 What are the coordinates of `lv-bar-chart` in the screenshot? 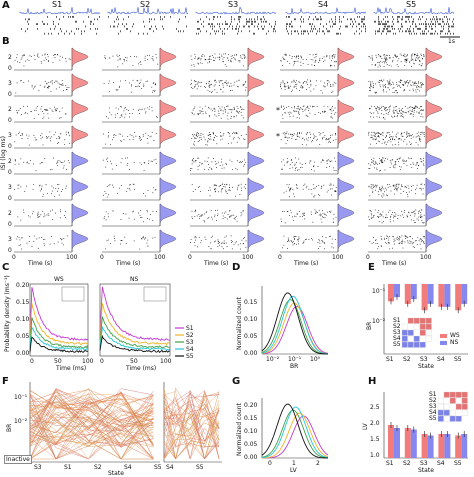 It's located at (425, 425).